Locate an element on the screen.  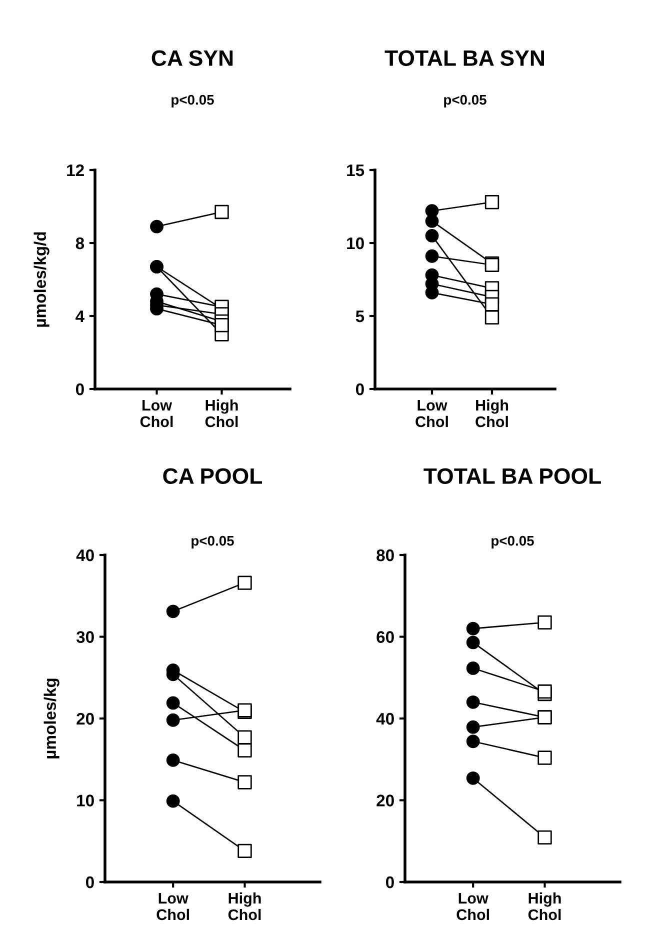
y-tick-label: 4 is located at coordinates (80, 316).